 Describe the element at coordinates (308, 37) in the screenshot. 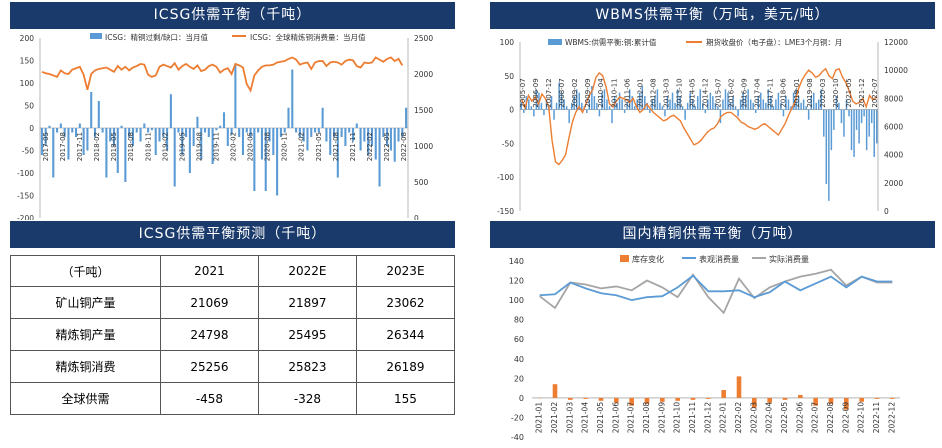

I see `legend-label-consumption: ICSG：全球精炼铜消费量：当月值` at that location.